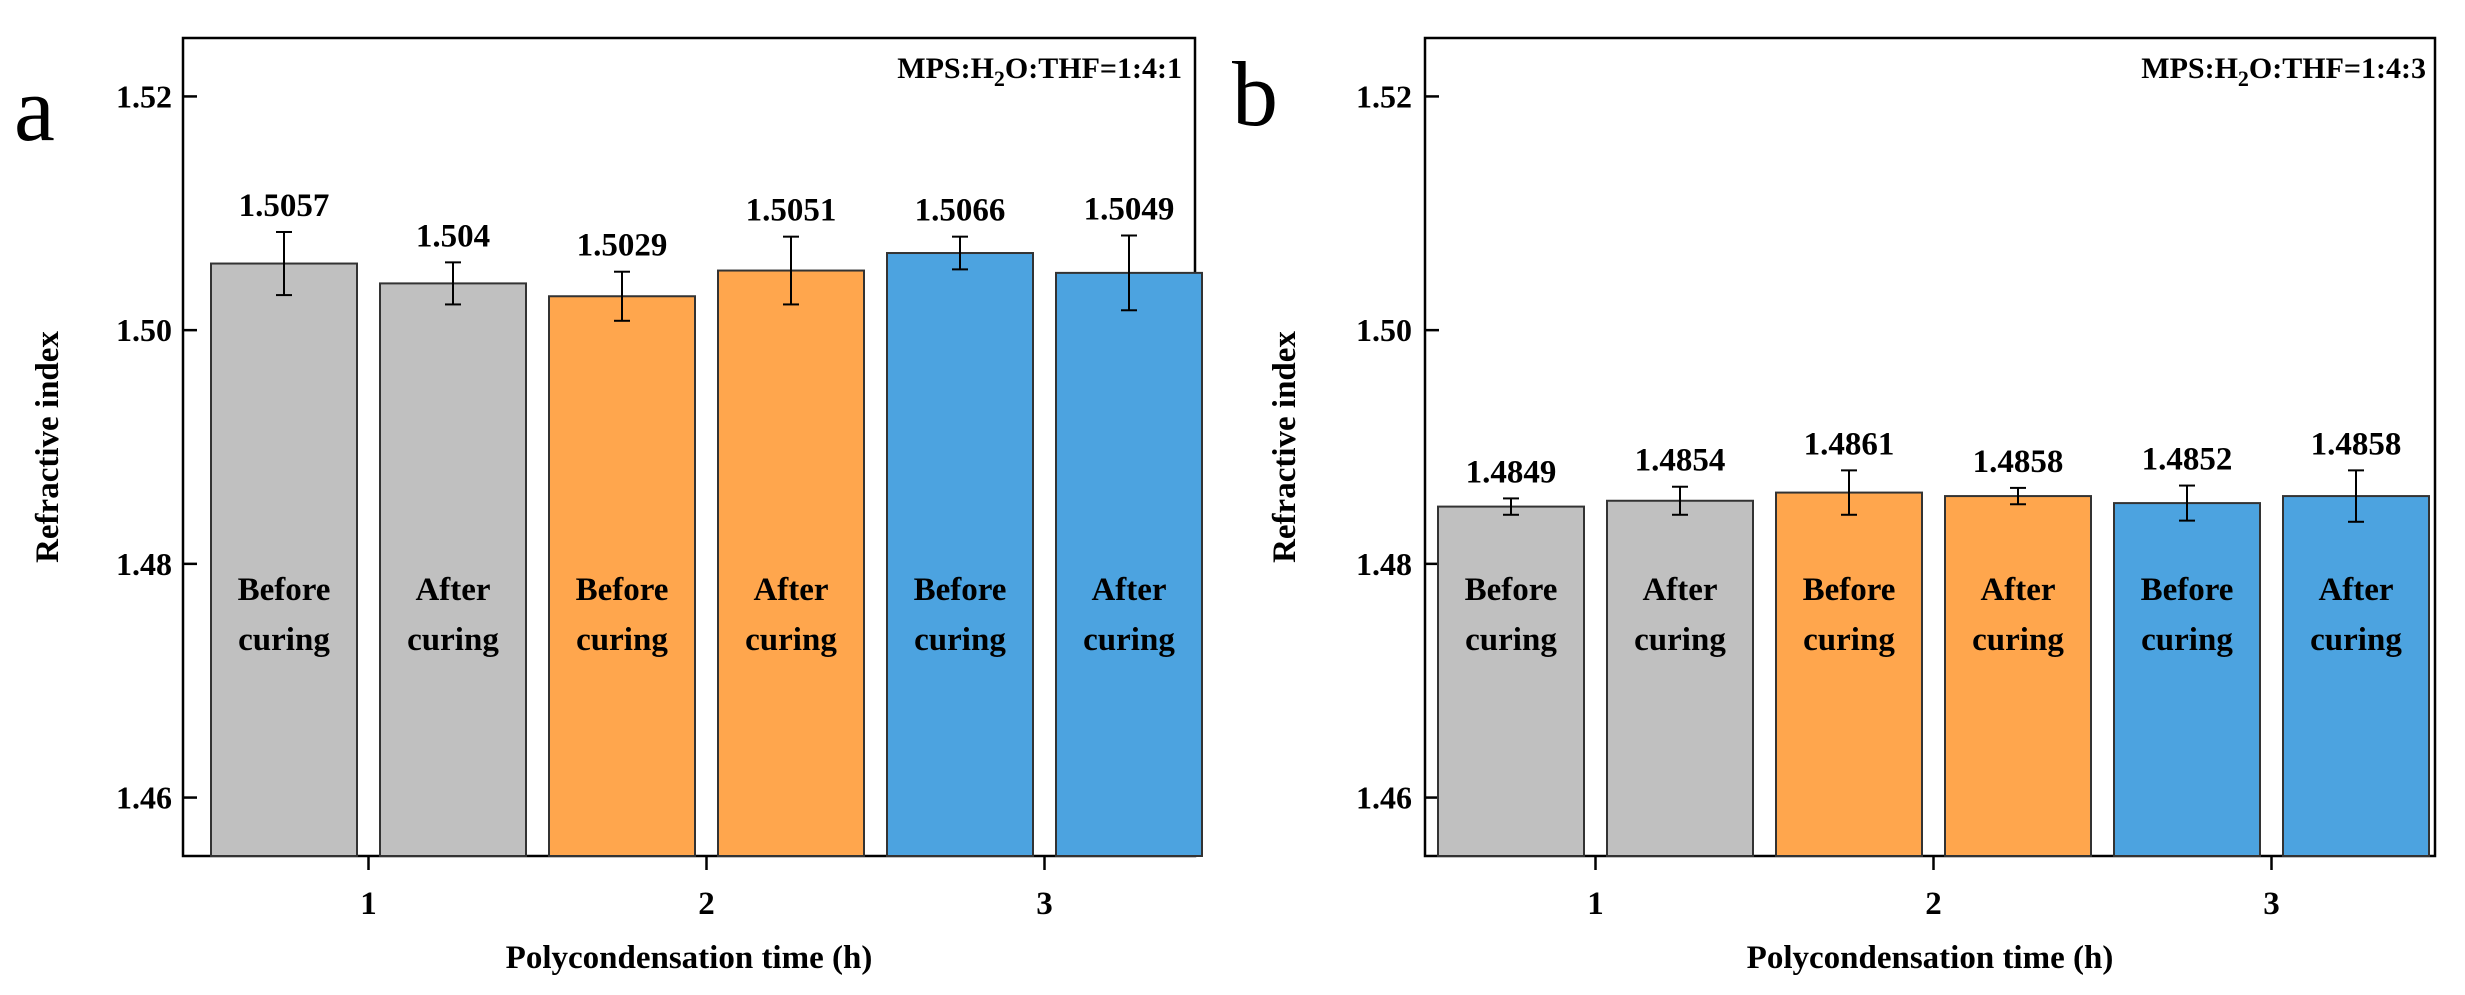 This screenshot has height=995, width=2465. What do you see at coordinates (2337, 68) in the screenshot?
I see `annotation-suffix: O:THF=1:4:3` at bounding box center [2337, 68].